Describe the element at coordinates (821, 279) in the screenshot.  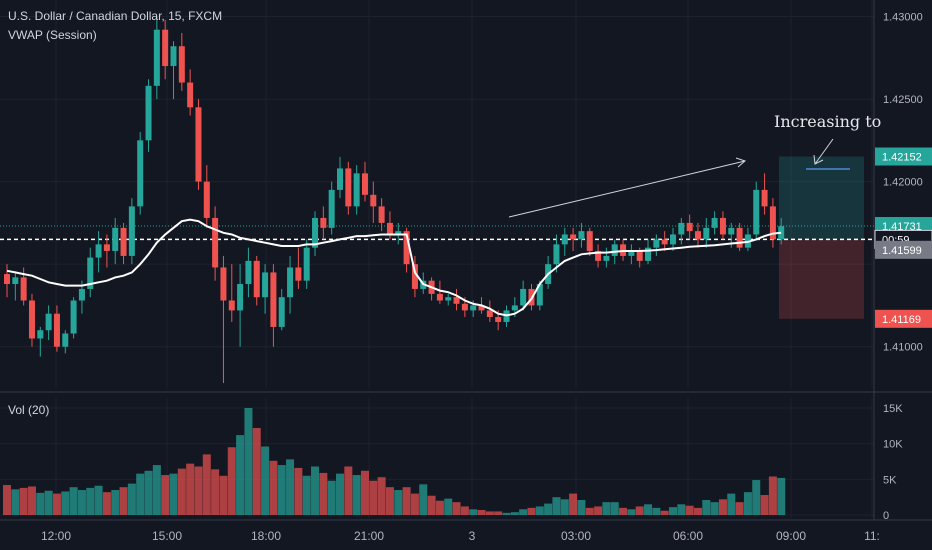
I see `stop-loss-zone` at that location.